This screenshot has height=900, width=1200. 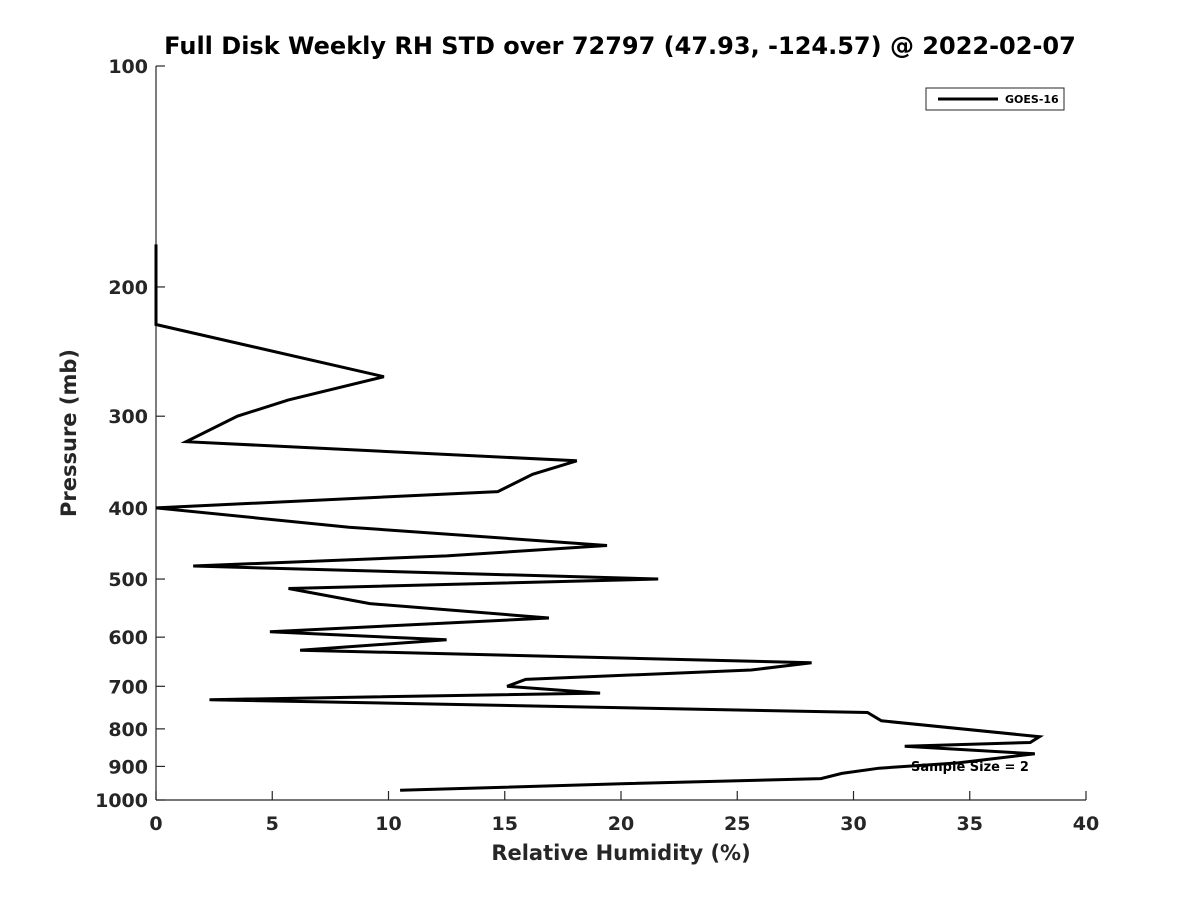 What do you see at coordinates (128, 509) in the screenshot?
I see `y-tick-label: 400` at bounding box center [128, 509].